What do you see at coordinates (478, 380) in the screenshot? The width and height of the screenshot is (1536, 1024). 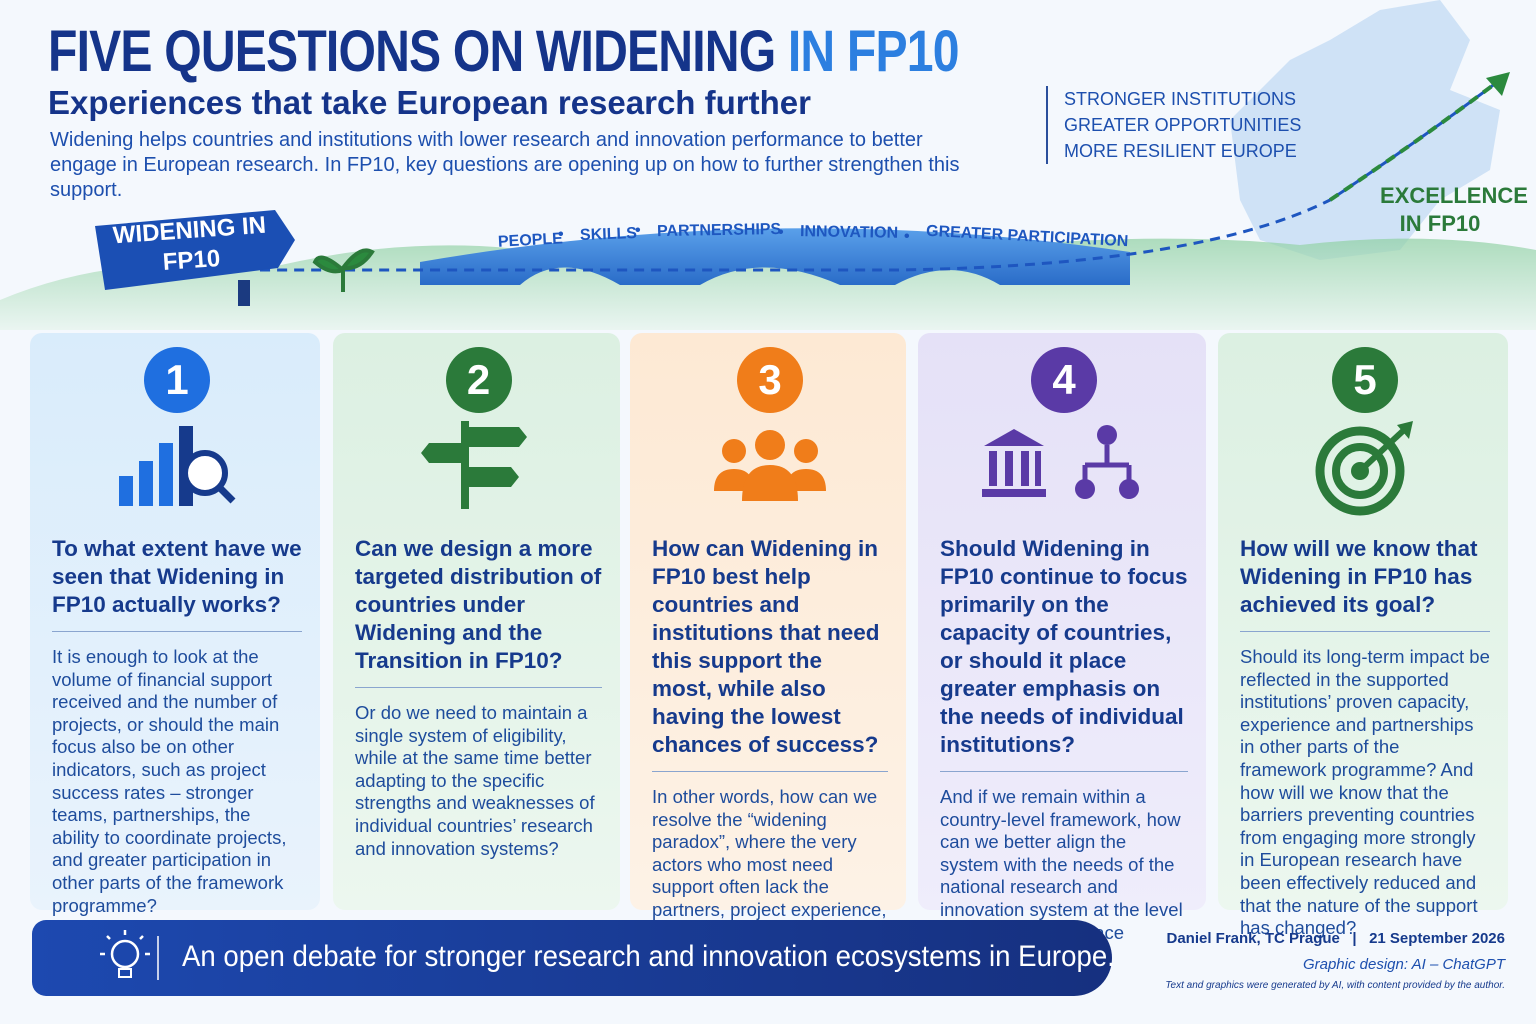 I see `card-number: 2` at bounding box center [478, 380].